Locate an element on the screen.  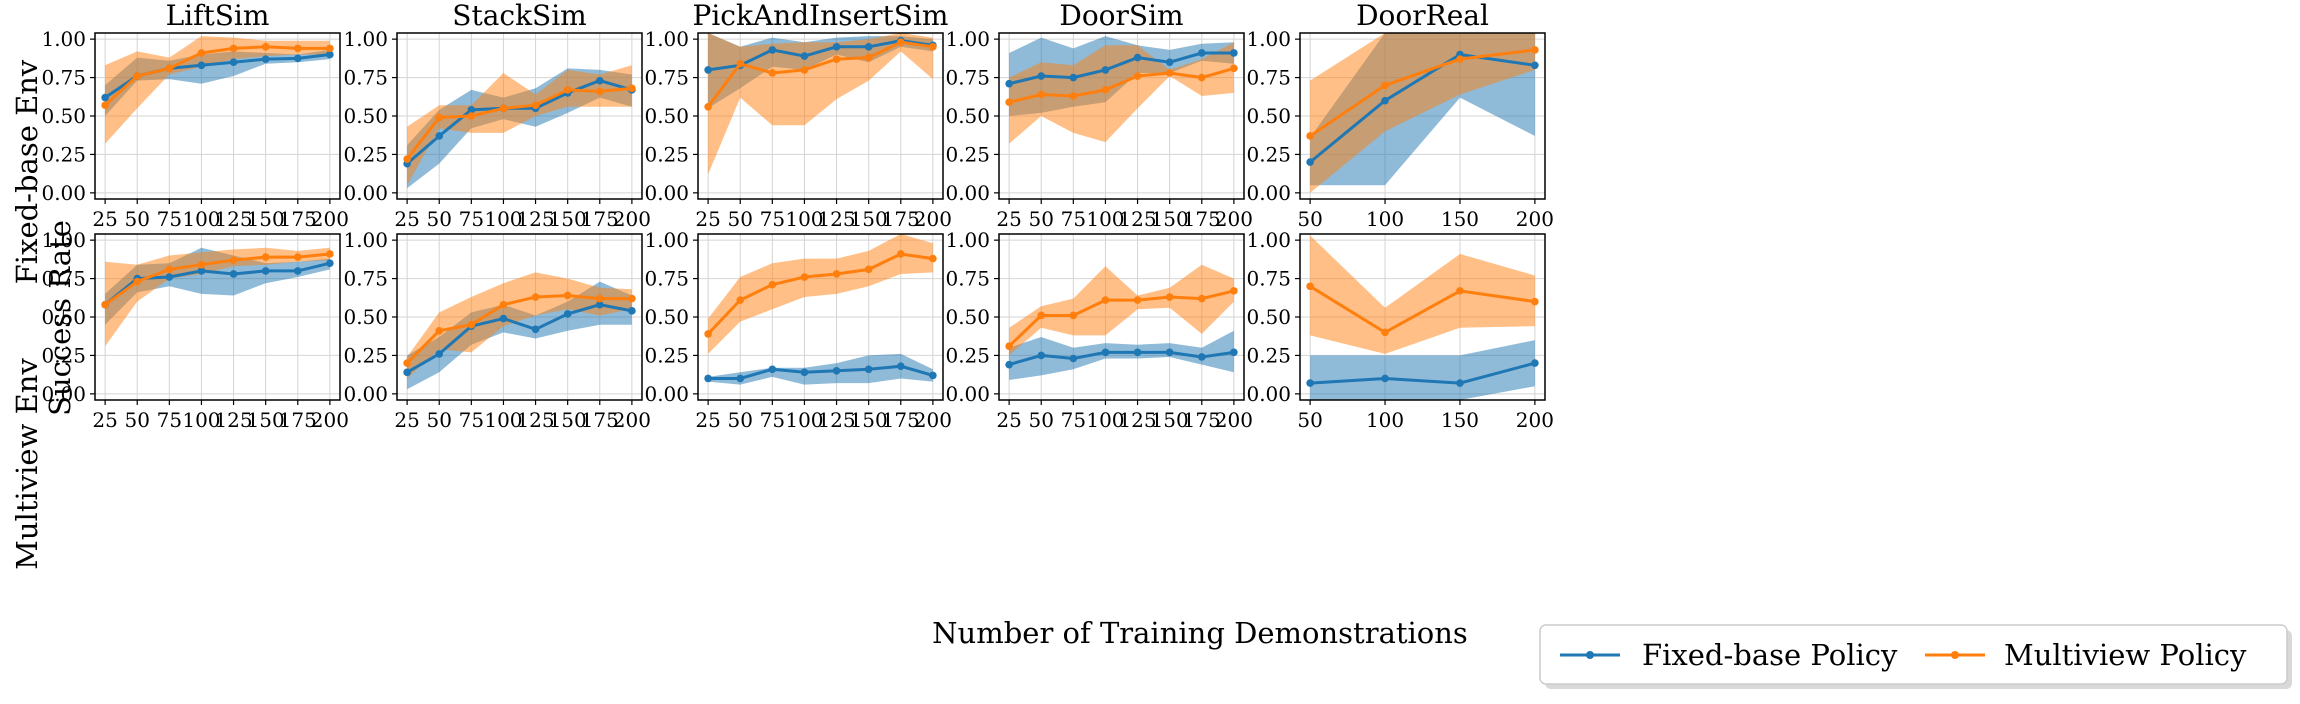
x-tick-label: 75 is located at coordinates (169, 420).